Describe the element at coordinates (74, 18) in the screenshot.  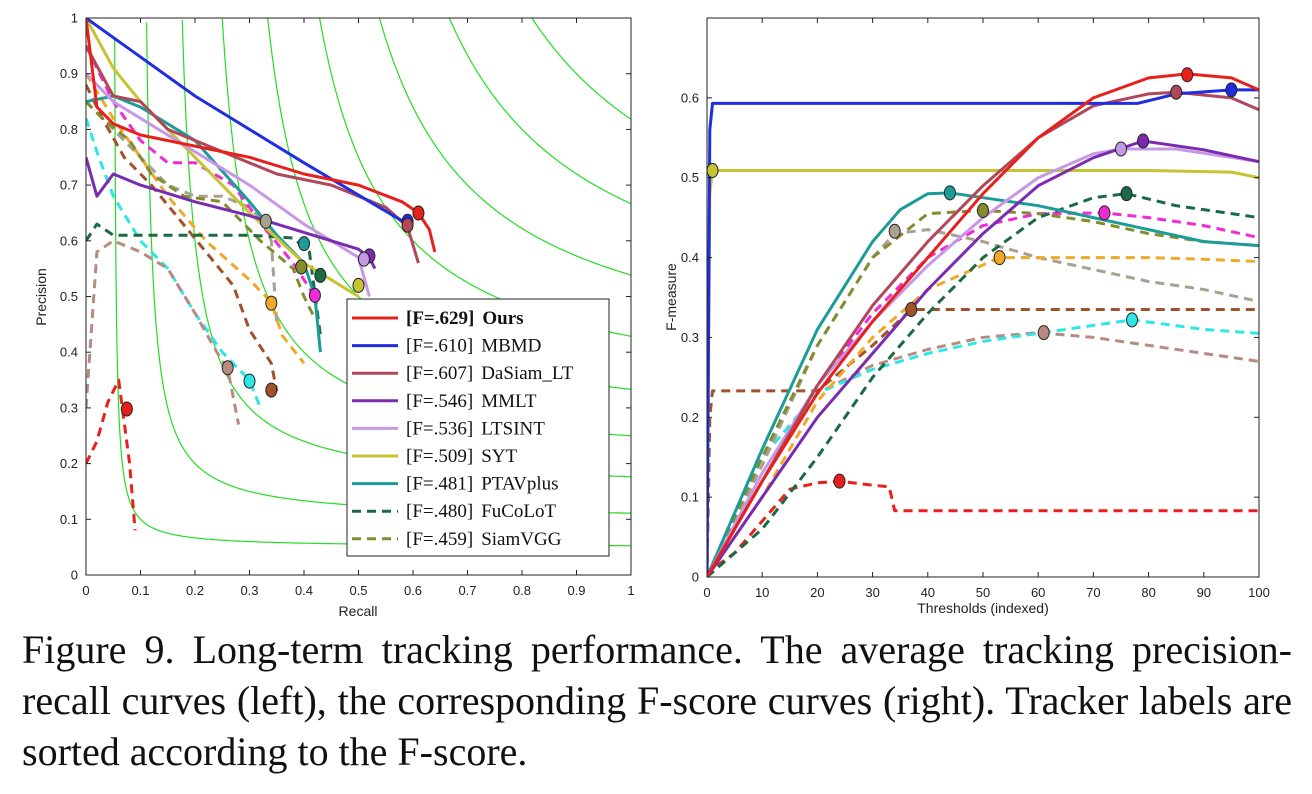
I see `y-tick-label: 1` at that location.